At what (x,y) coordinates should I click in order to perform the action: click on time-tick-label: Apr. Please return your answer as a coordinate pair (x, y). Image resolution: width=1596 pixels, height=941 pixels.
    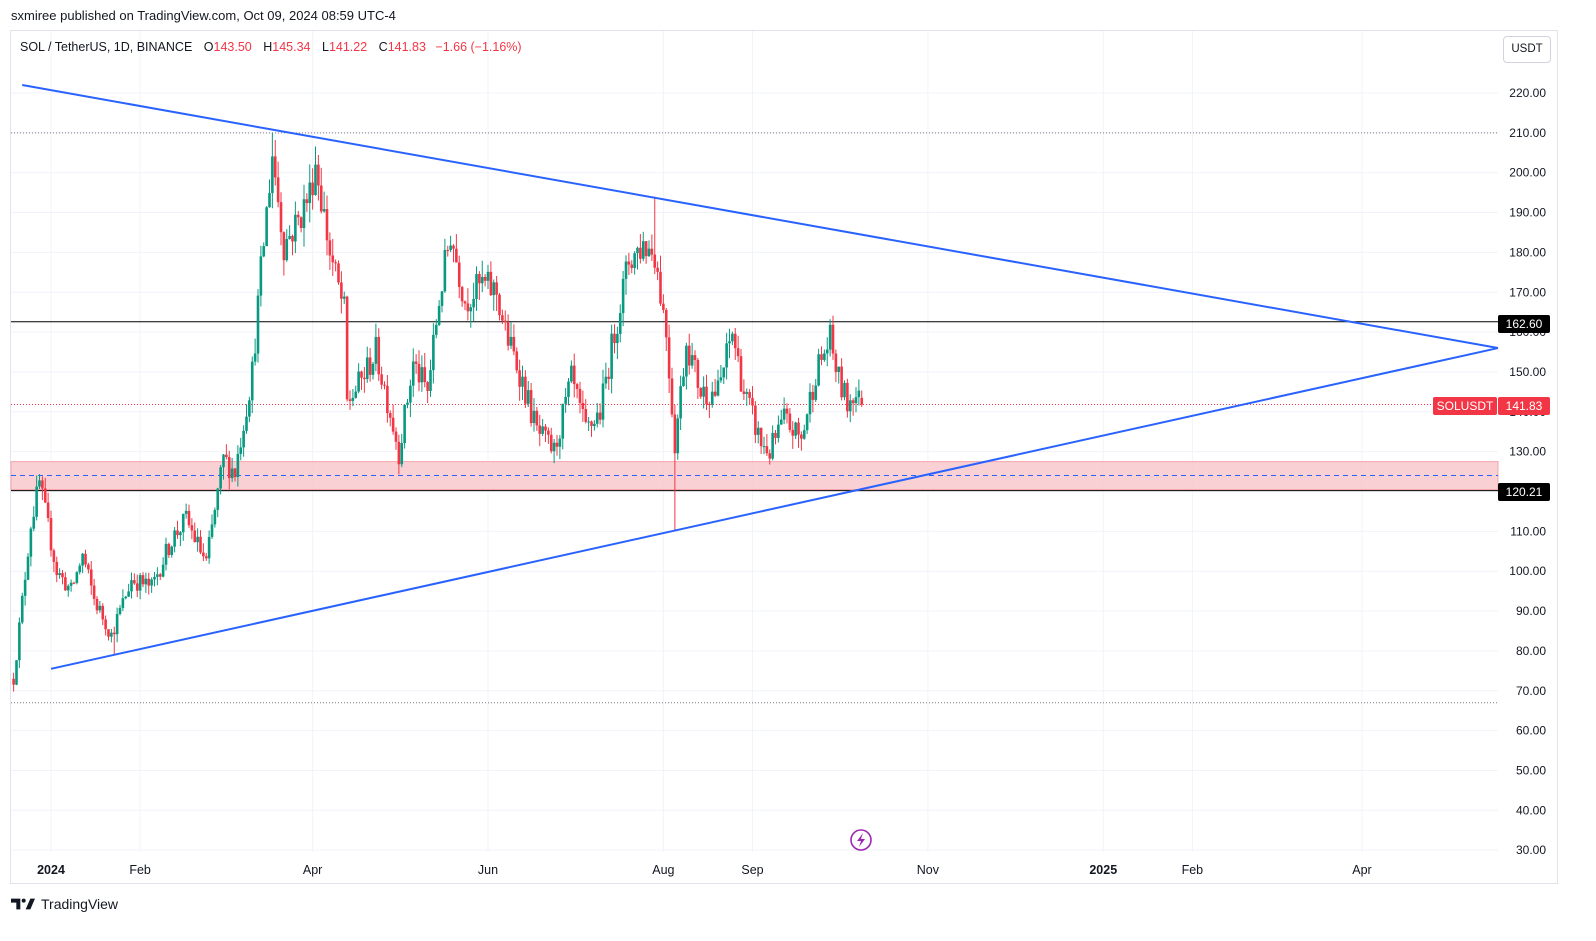
    Looking at the image, I should click on (1361, 870).